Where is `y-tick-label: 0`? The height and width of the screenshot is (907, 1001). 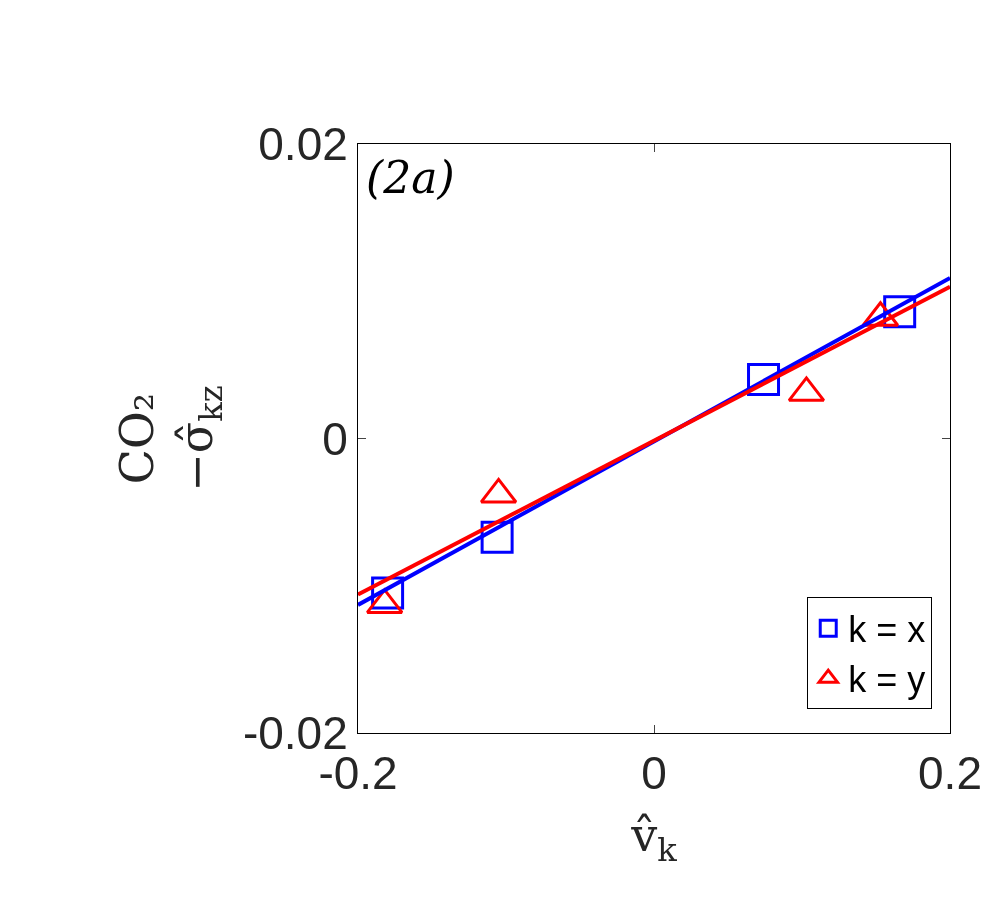 y-tick-label: 0 is located at coordinates (335, 438).